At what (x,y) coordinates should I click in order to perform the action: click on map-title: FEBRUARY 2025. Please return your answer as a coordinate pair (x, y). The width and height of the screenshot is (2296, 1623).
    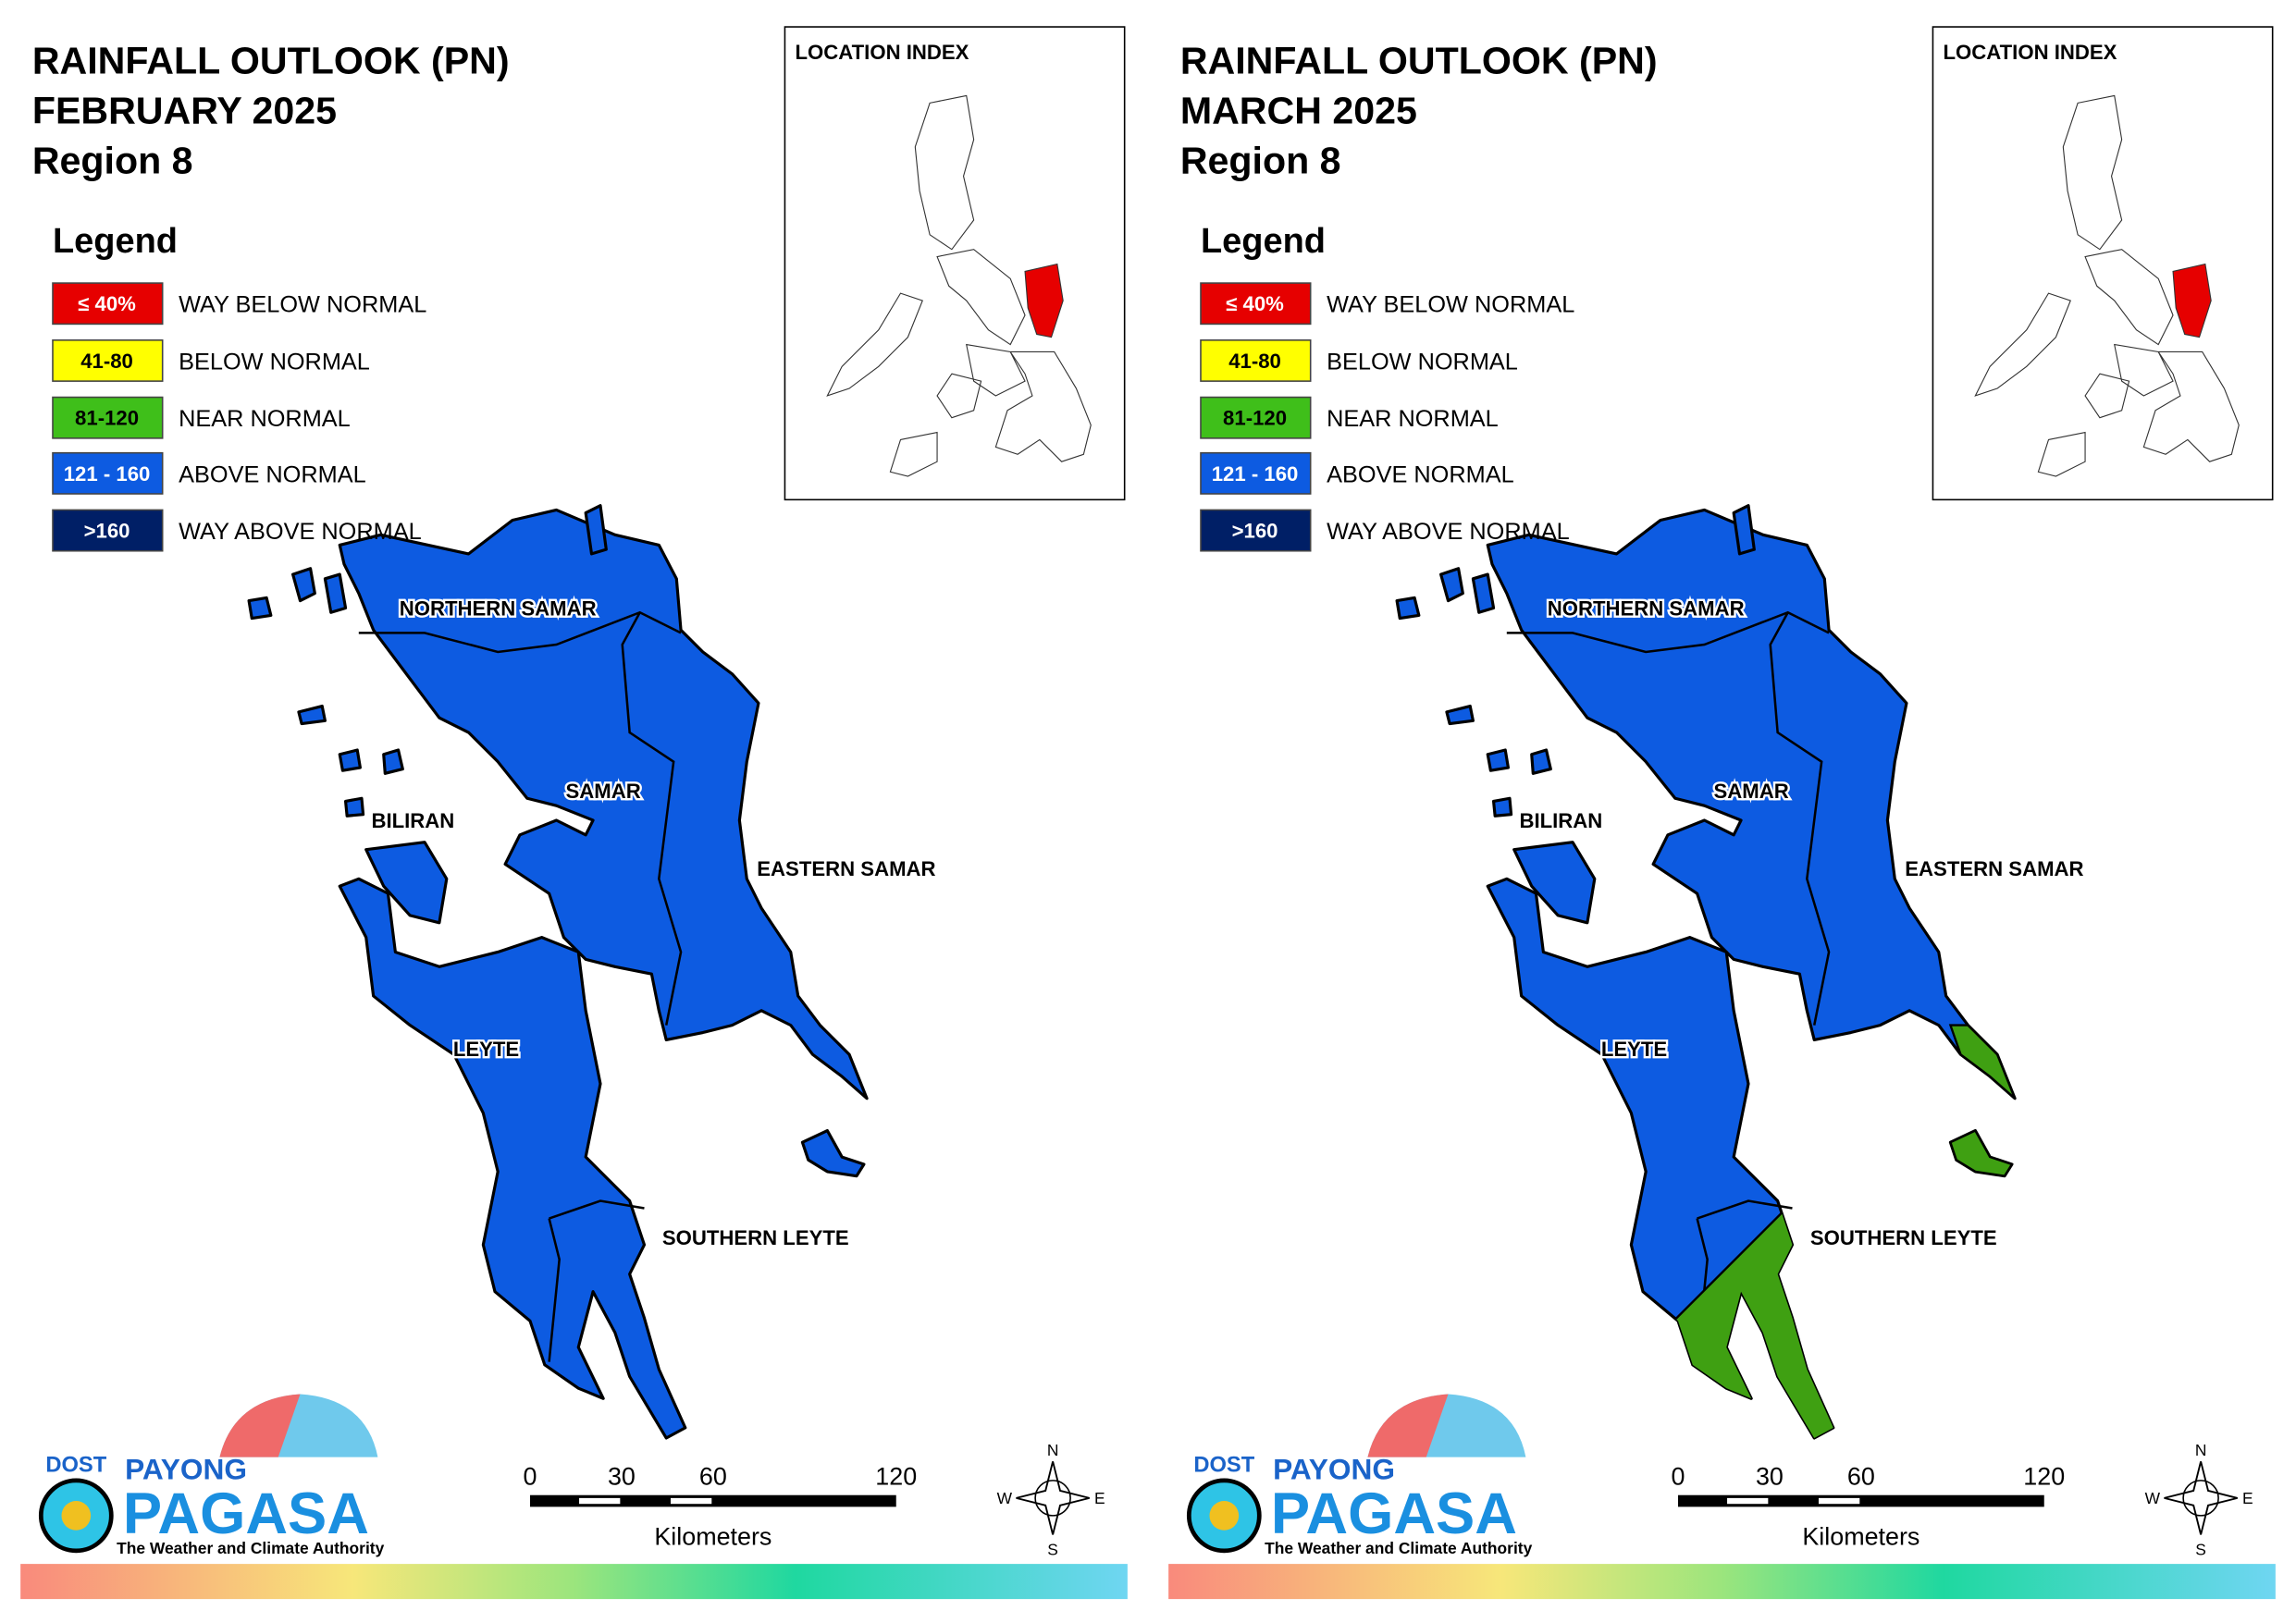
    Looking at the image, I should click on (184, 111).